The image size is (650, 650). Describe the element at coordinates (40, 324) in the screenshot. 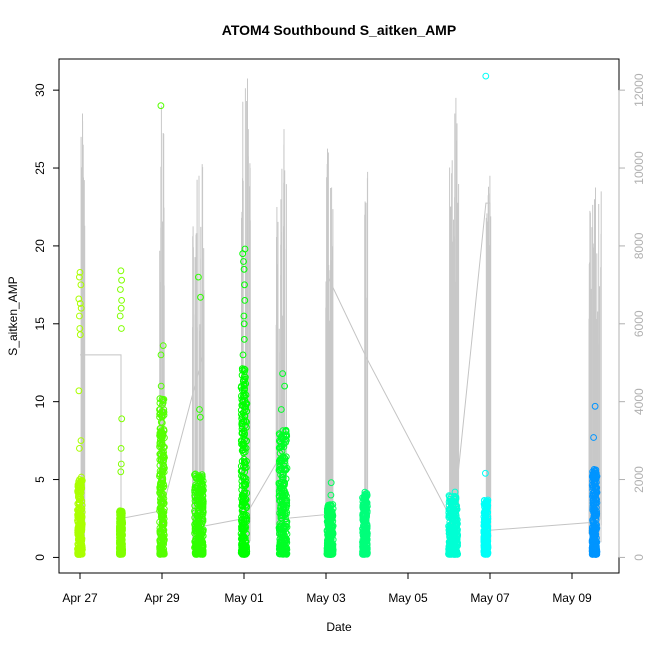

I see `y-tick-label: 15` at that location.